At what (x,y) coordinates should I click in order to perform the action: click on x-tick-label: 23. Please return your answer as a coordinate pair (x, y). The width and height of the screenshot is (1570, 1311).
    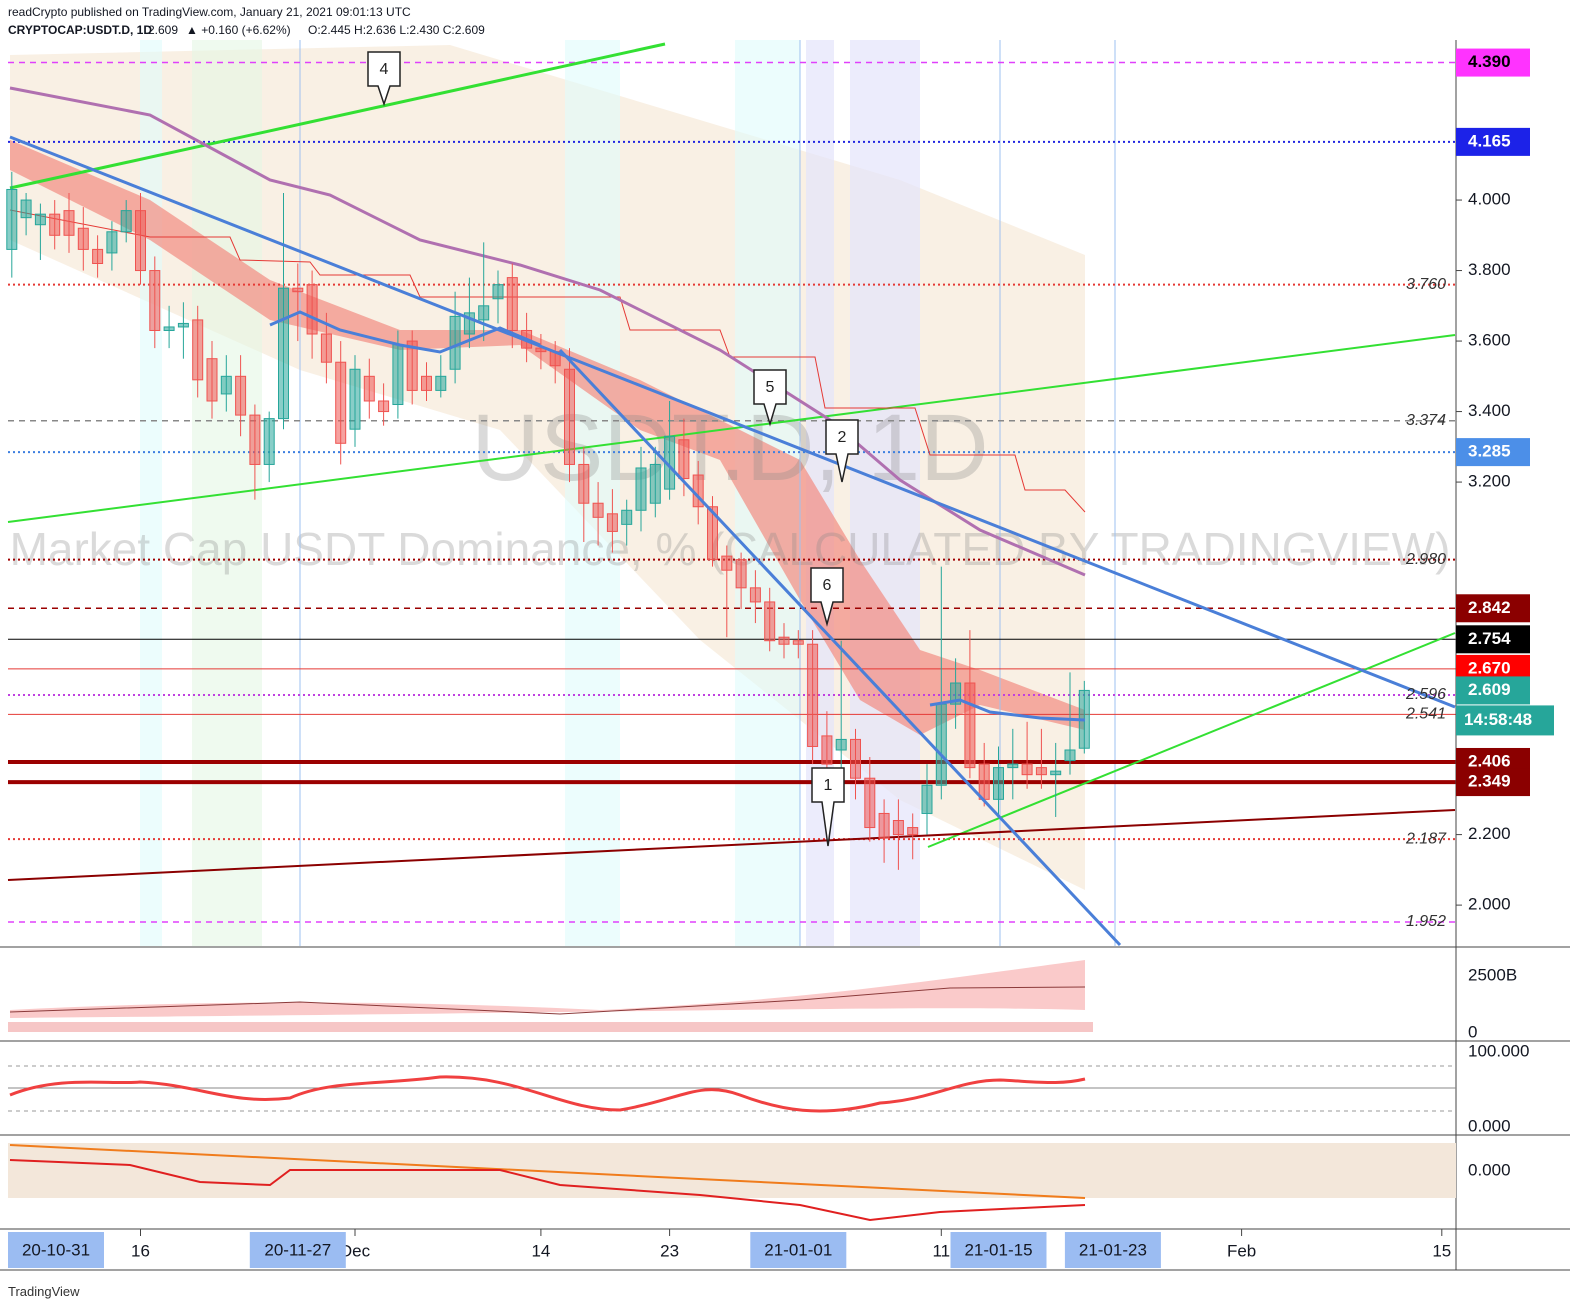
    Looking at the image, I should click on (669, 1250).